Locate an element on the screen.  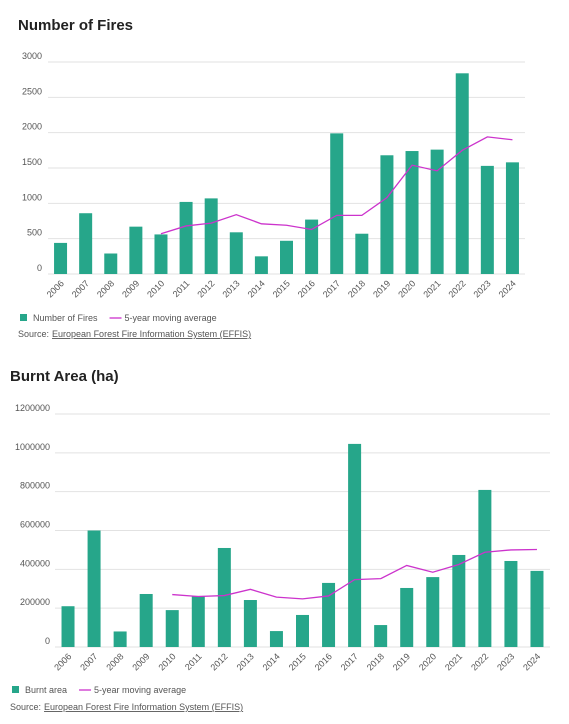
y-tick-label: 1200000 is located at coordinates (32, 408).